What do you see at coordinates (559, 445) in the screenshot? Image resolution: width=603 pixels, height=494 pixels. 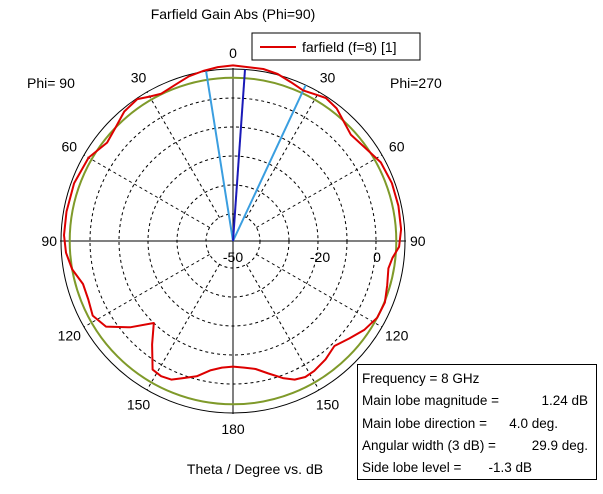 I see `info-angular-width-value: 29.9 deg.` at bounding box center [559, 445].